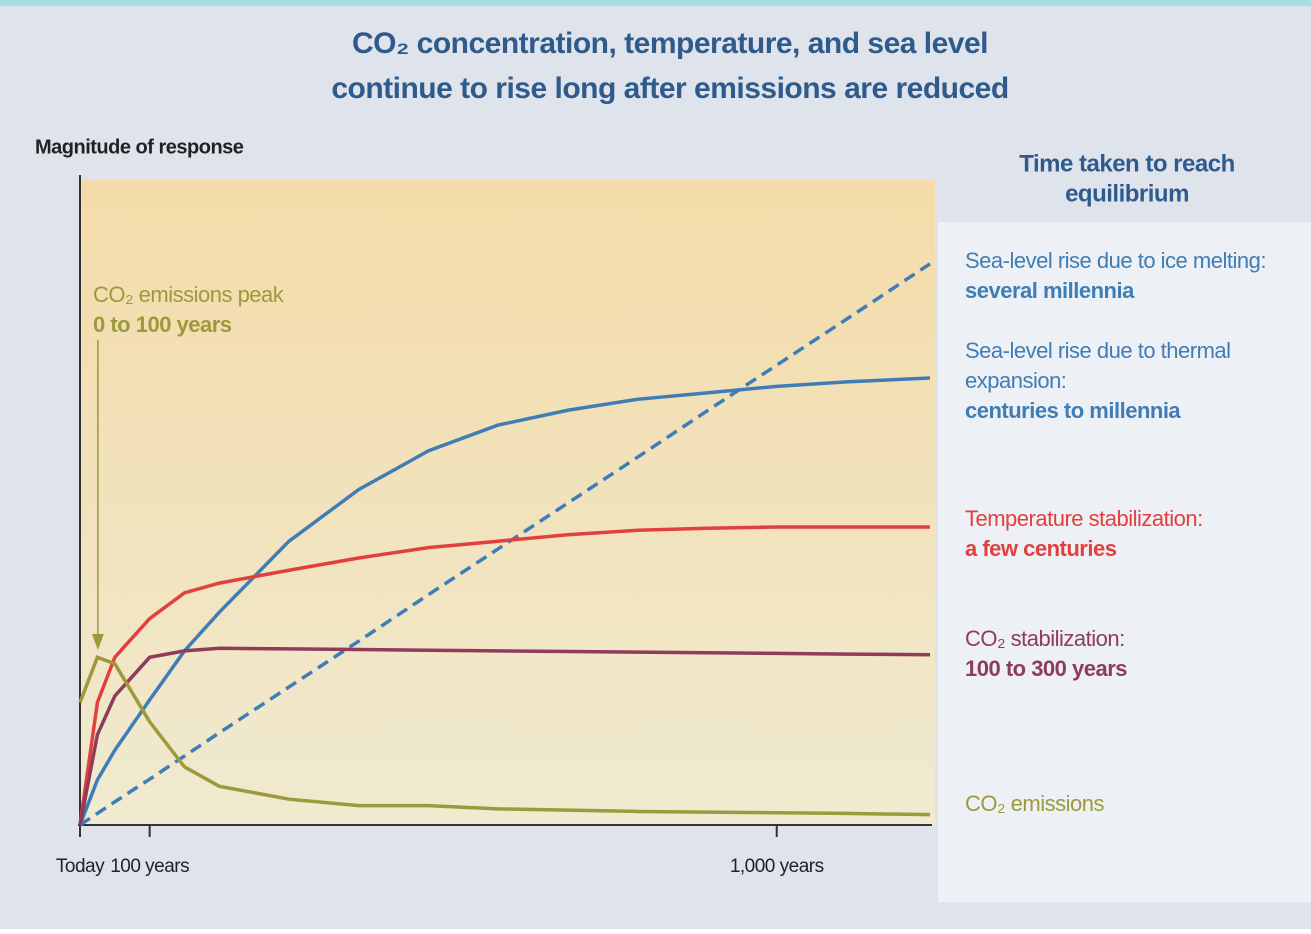 This screenshot has height=934, width=1311. Describe the element at coordinates (97, 642) in the screenshot. I see `annotation-arrowhead` at that location.